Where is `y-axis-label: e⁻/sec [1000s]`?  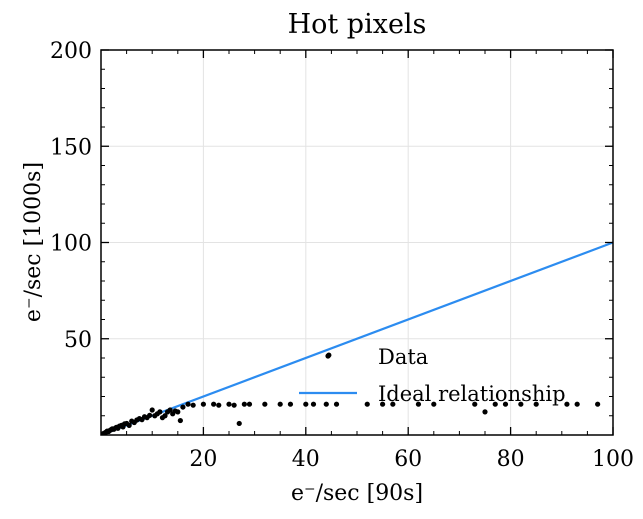 y-axis-label: e⁻/sec [1000s] is located at coordinates (33, 242).